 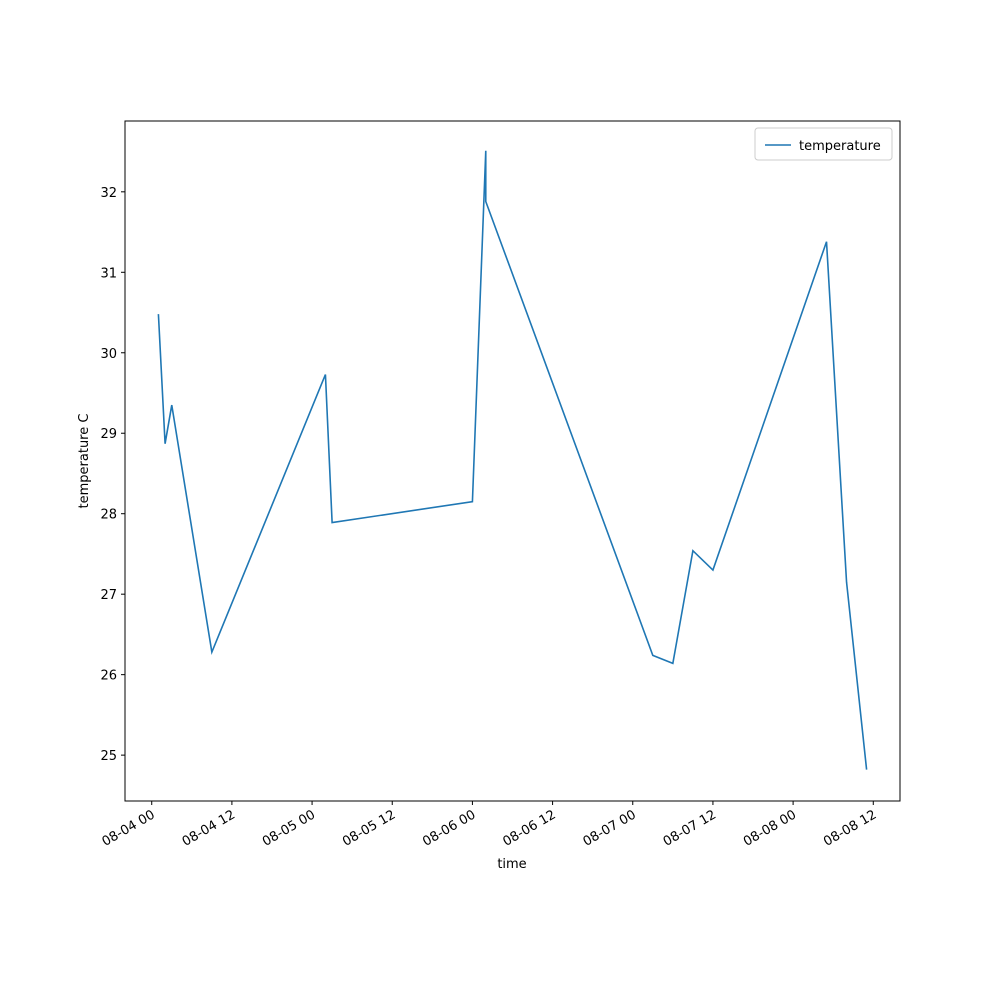 I want to click on x-tick-label: 08-04 12, so click(x=209, y=828).